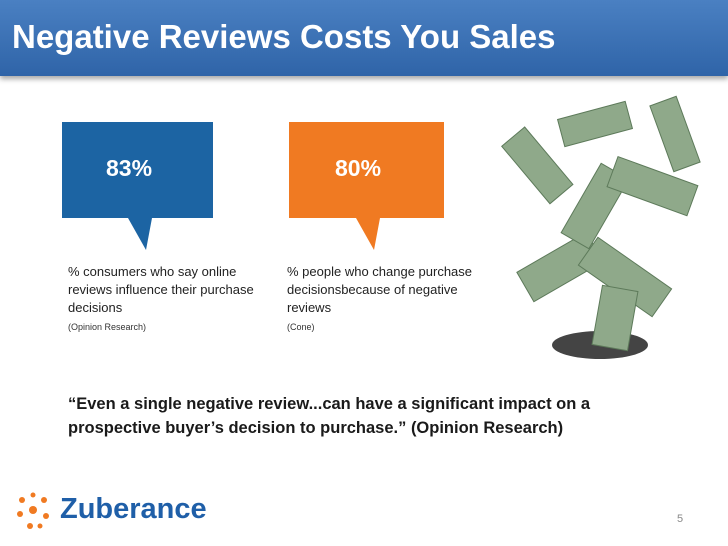 The height and width of the screenshot is (546, 728). What do you see at coordinates (107, 327) in the screenshot?
I see `stat-source: (Opinion Research)` at bounding box center [107, 327].